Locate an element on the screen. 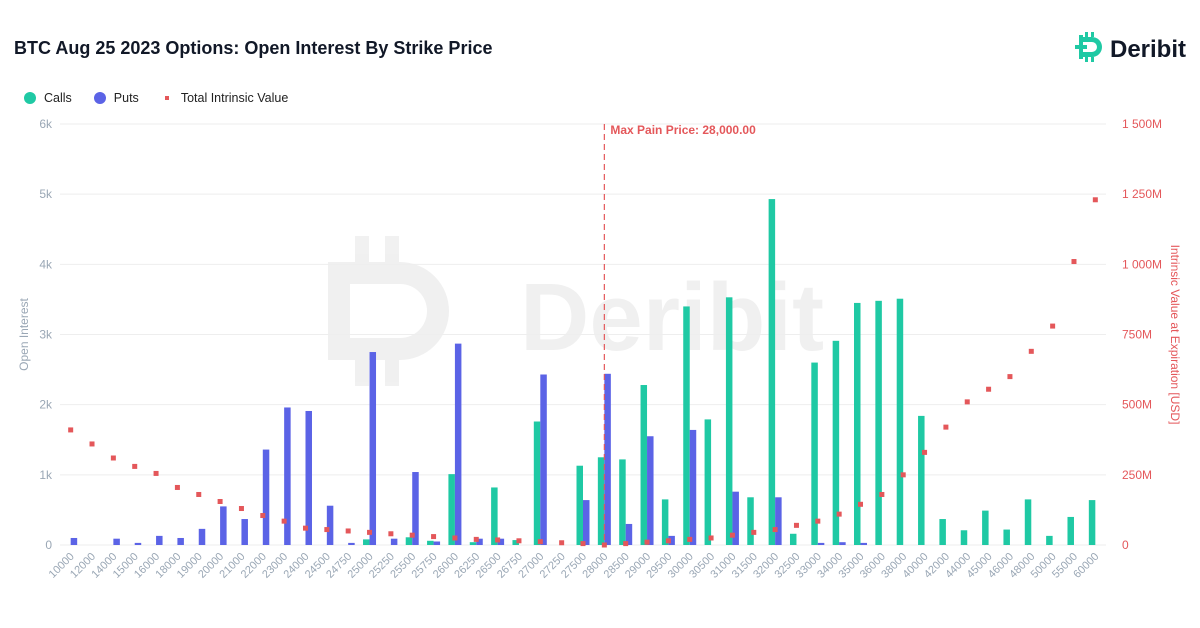  legend-item-calls: Calls is located at coordinates (48, 98).